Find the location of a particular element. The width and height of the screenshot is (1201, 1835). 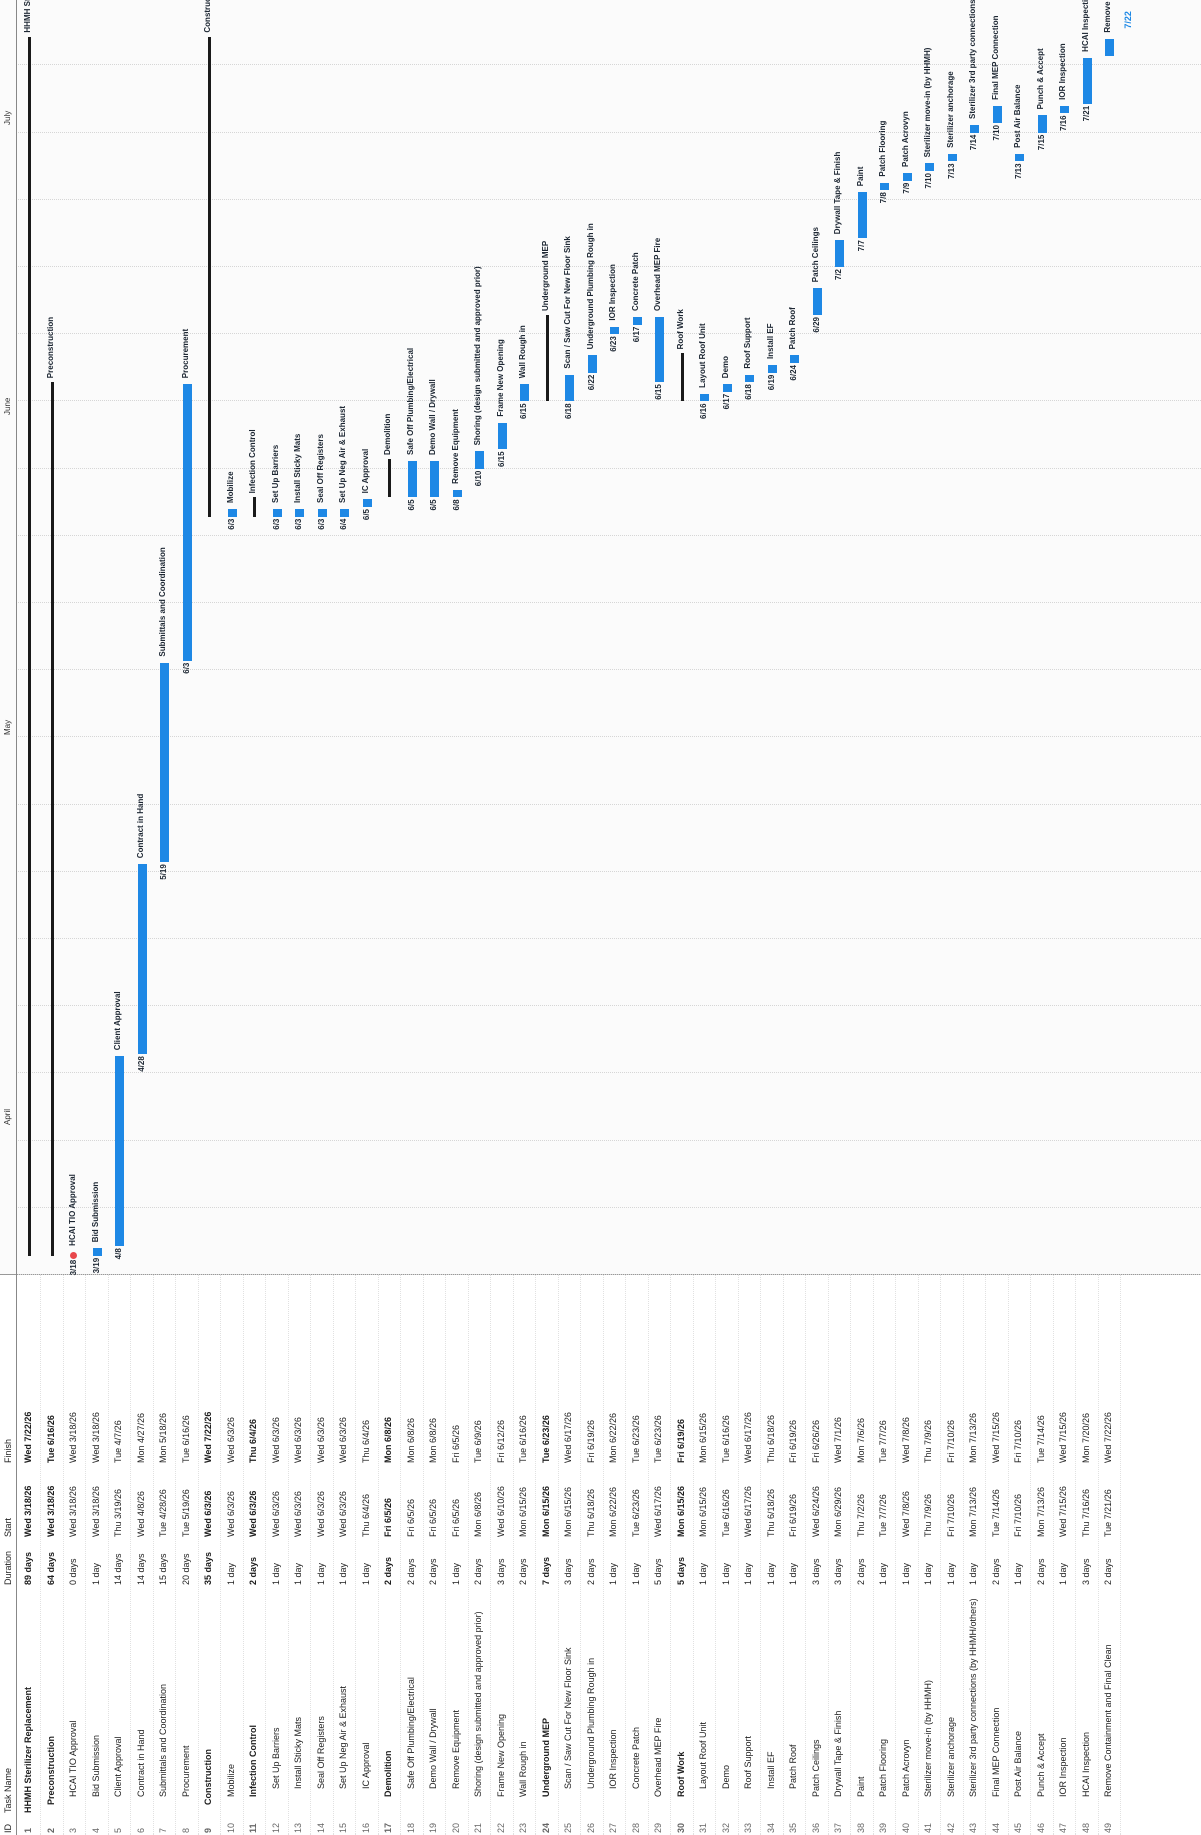

bar-task-label: Concrete Patch is located at coordinates (635, 281).